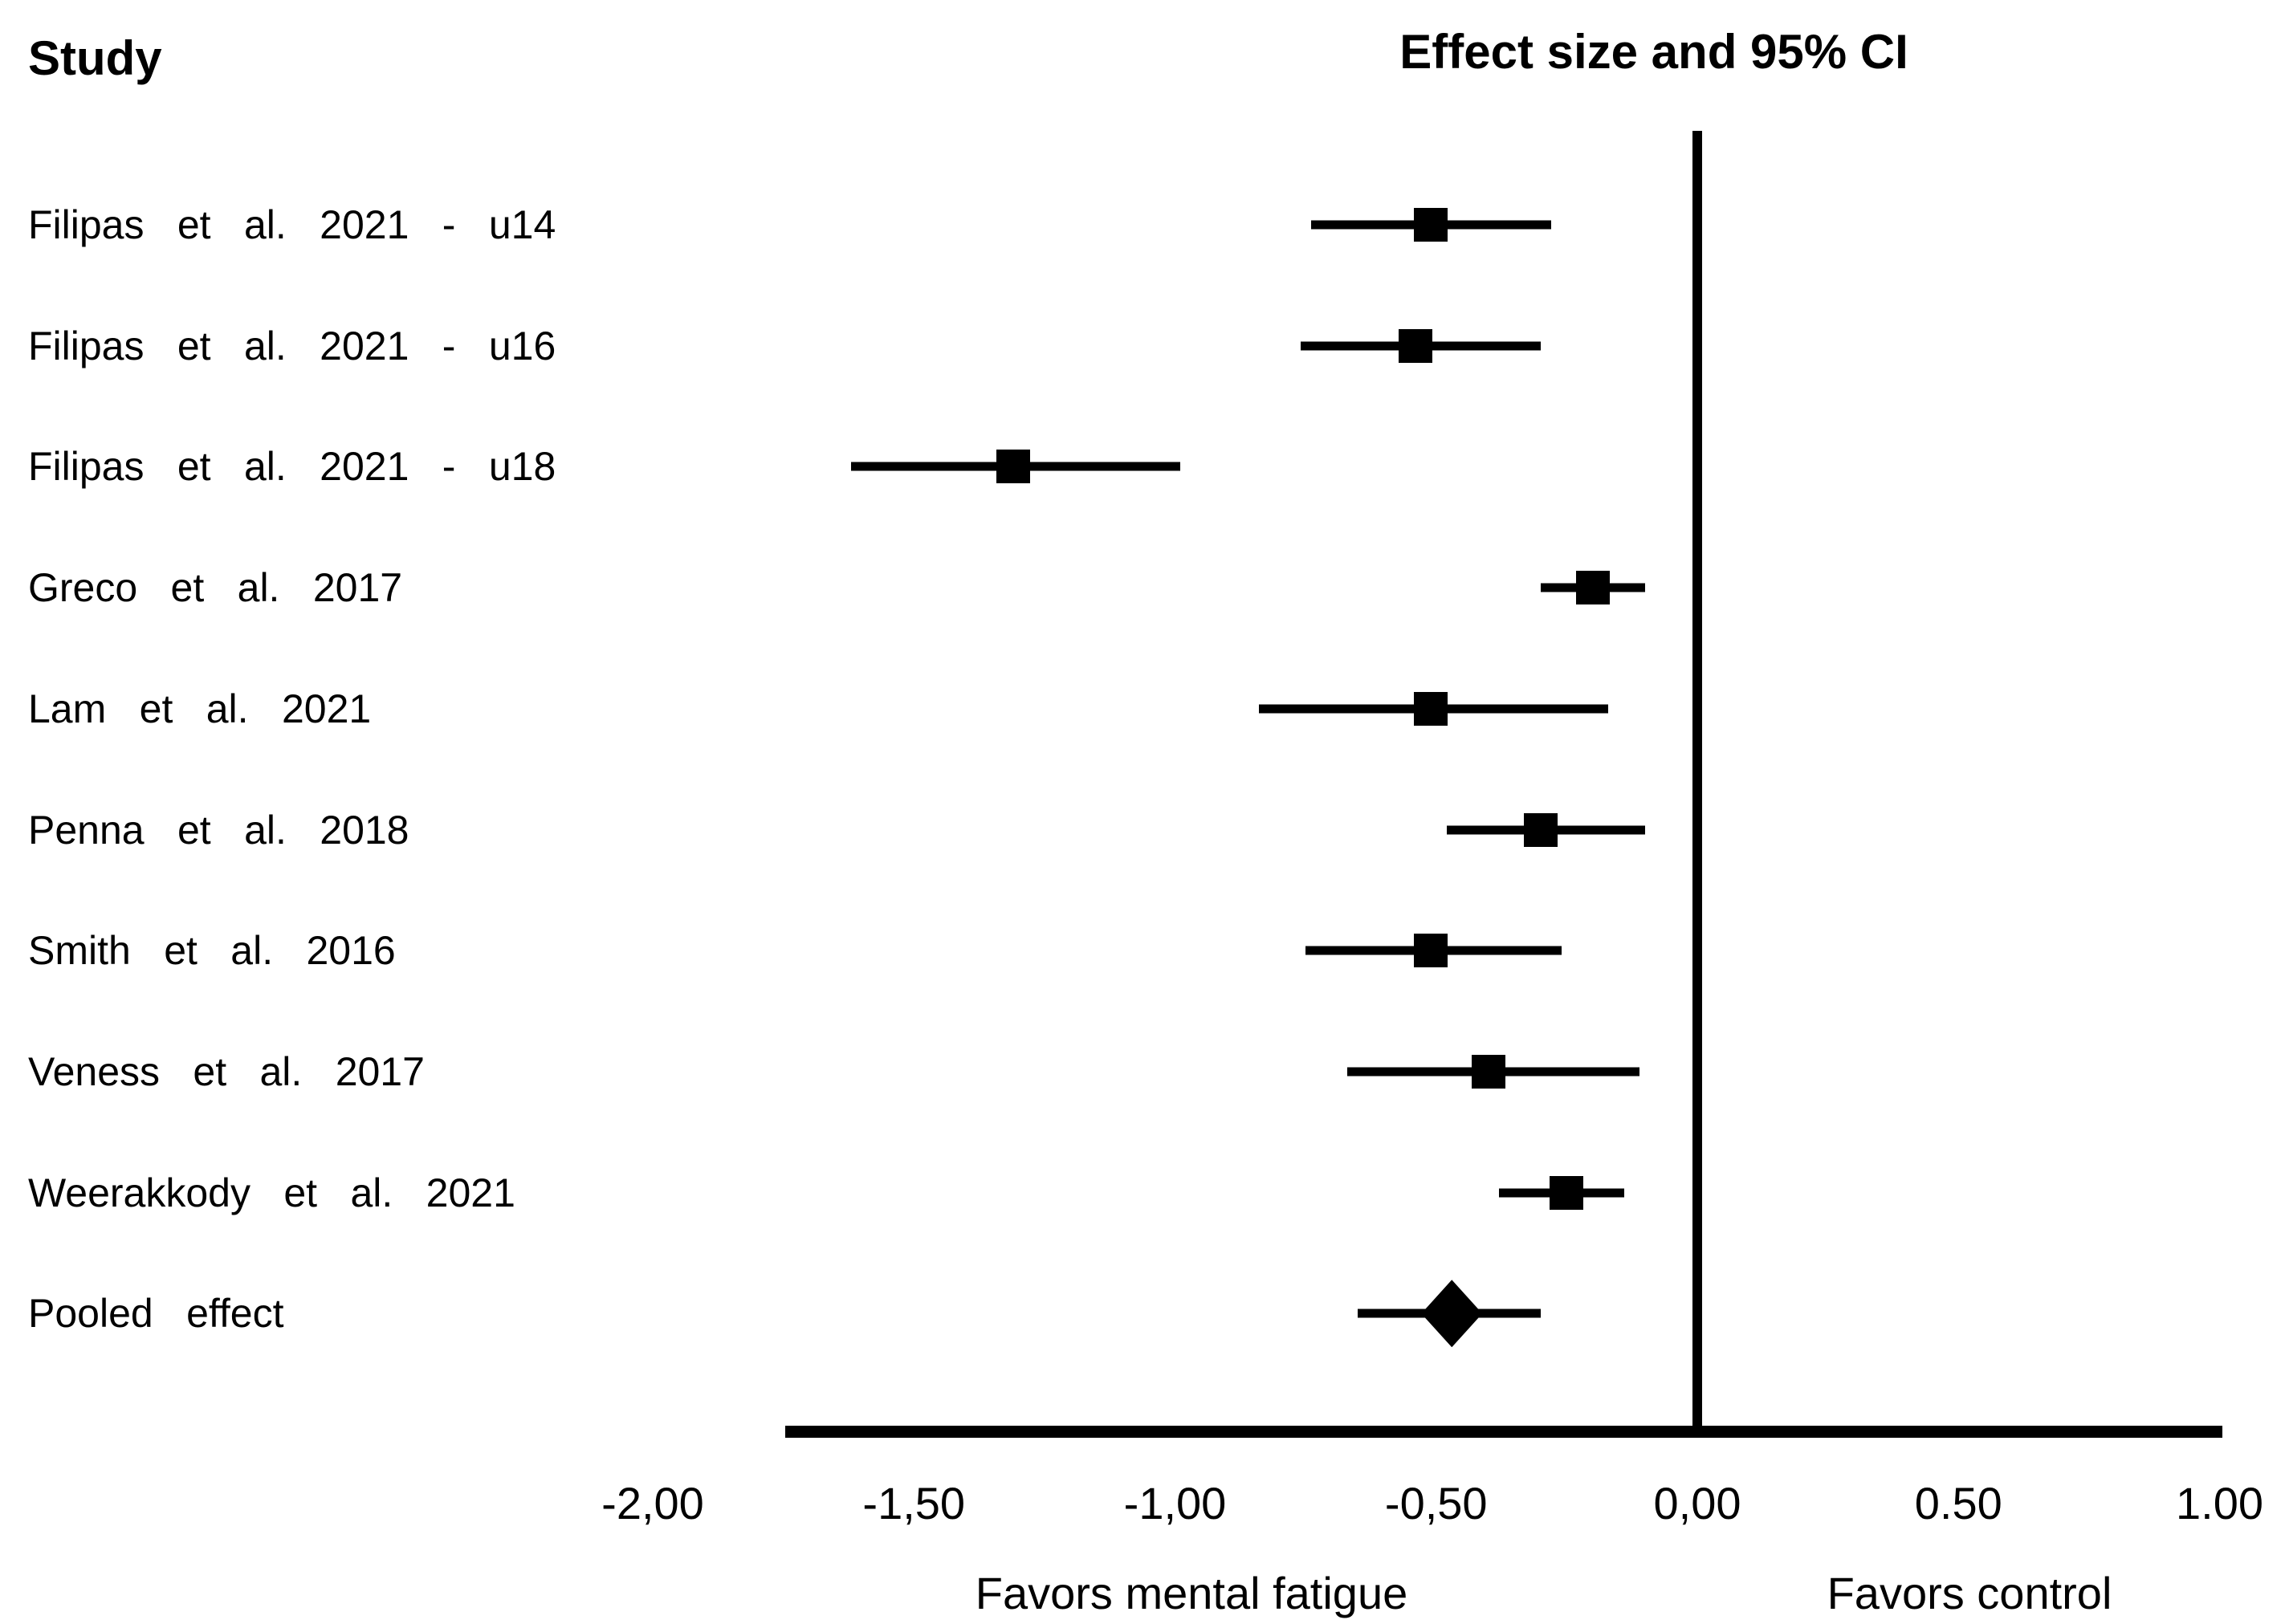 Image resolution: width=2285 pixels, height=1624 pixels. I want to click on study-label: Weerakkody et al. 2021, so click(271, 1192).